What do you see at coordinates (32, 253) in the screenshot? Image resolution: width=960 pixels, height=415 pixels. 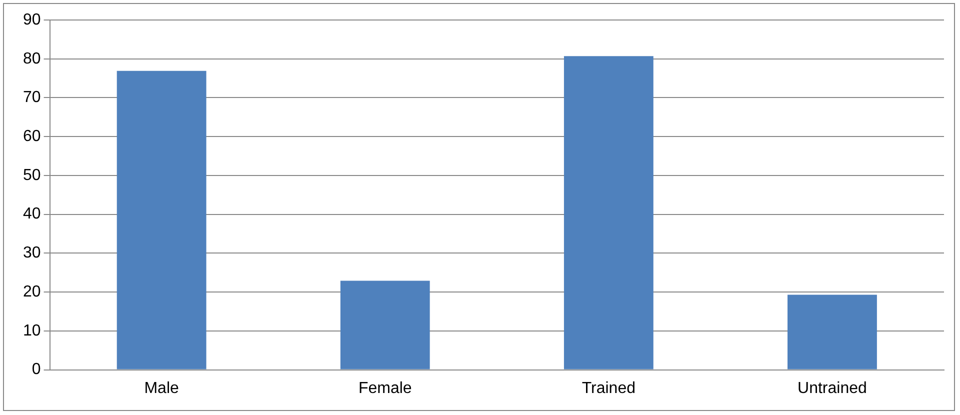 I see `y-tick-label: 30` at bounding box center [32, 253].